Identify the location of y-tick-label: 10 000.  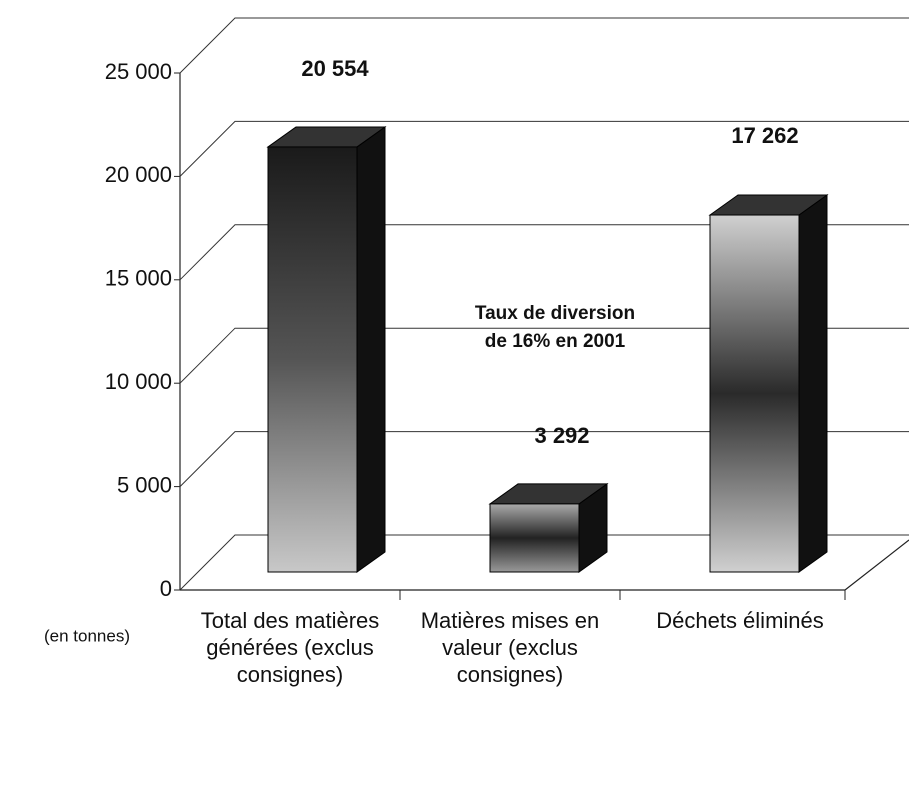
(138, 381).